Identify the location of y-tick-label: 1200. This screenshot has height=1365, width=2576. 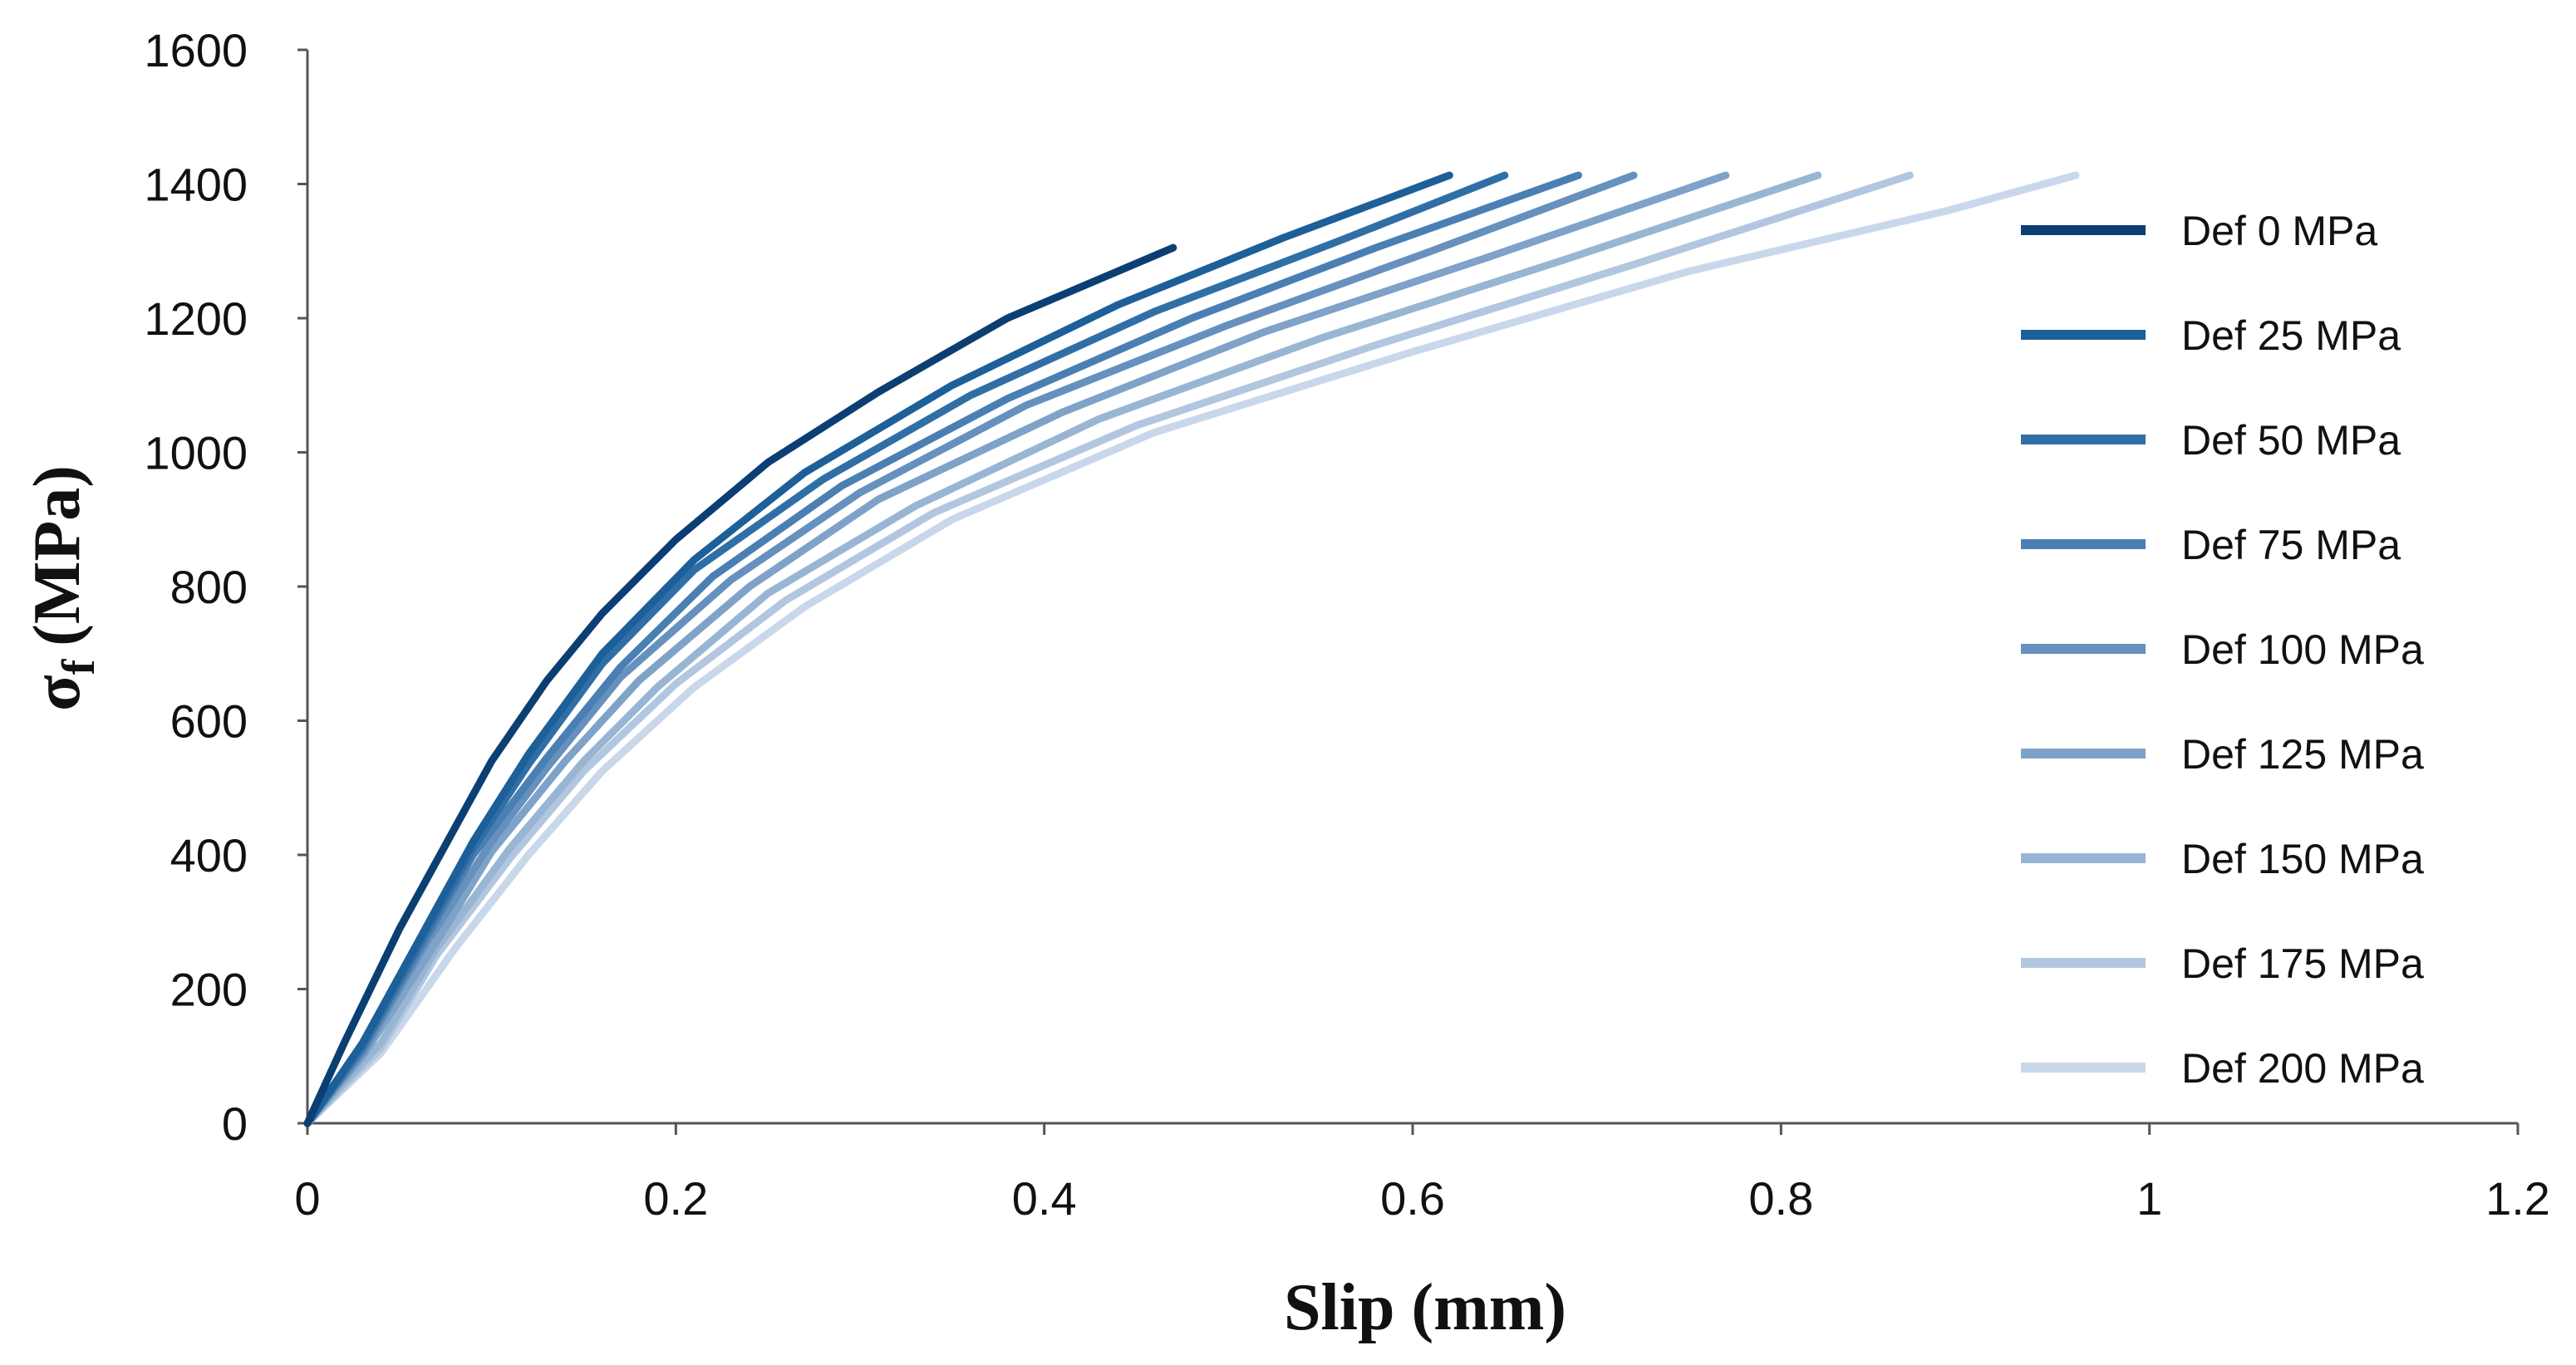
(196, 318).